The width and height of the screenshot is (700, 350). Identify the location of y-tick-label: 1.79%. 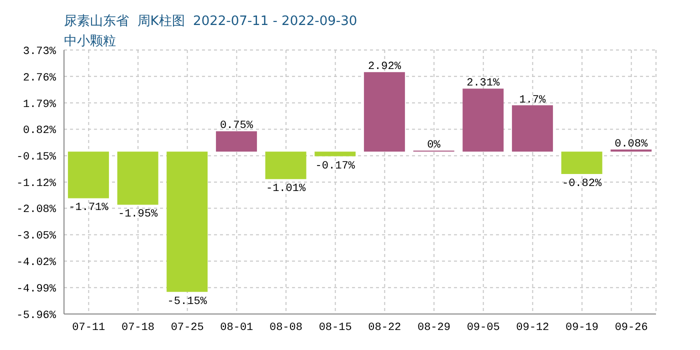
(39, 104).